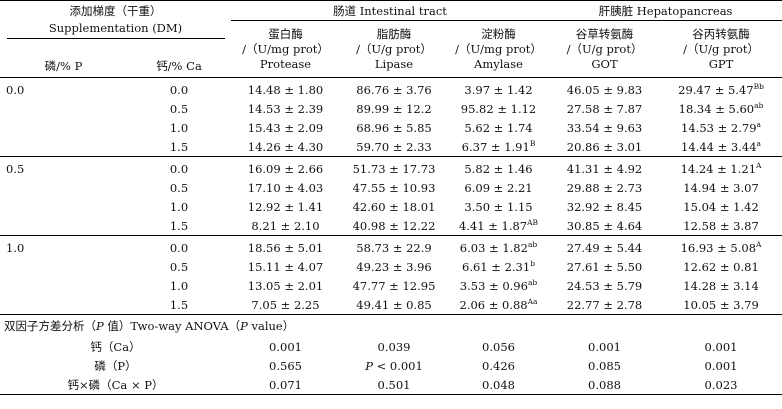  What do you see at coordinates (498, 108) in the screenshot?
I see `amylase-cell-value: 95.82 ± 1.12` at bounding box center [498, 108].